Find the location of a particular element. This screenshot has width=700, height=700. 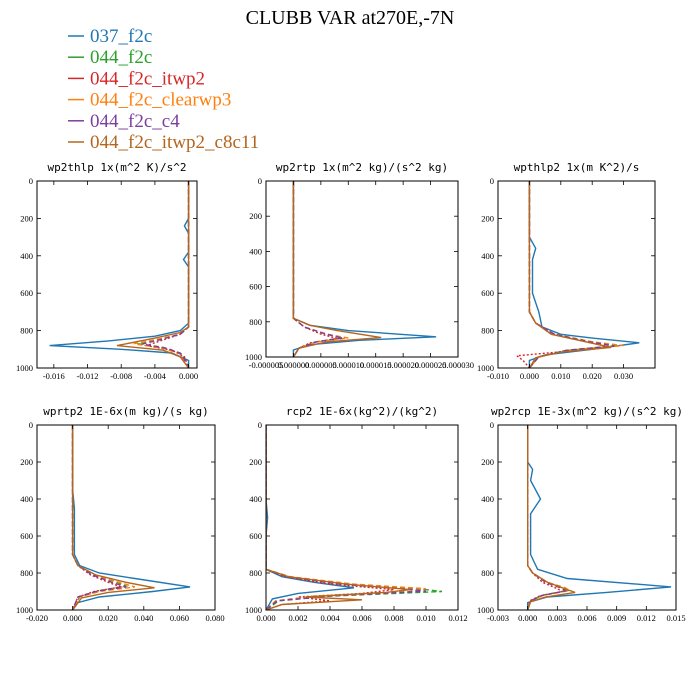

x-tick-label: 0.000025 is located at coordinates (431, 365).